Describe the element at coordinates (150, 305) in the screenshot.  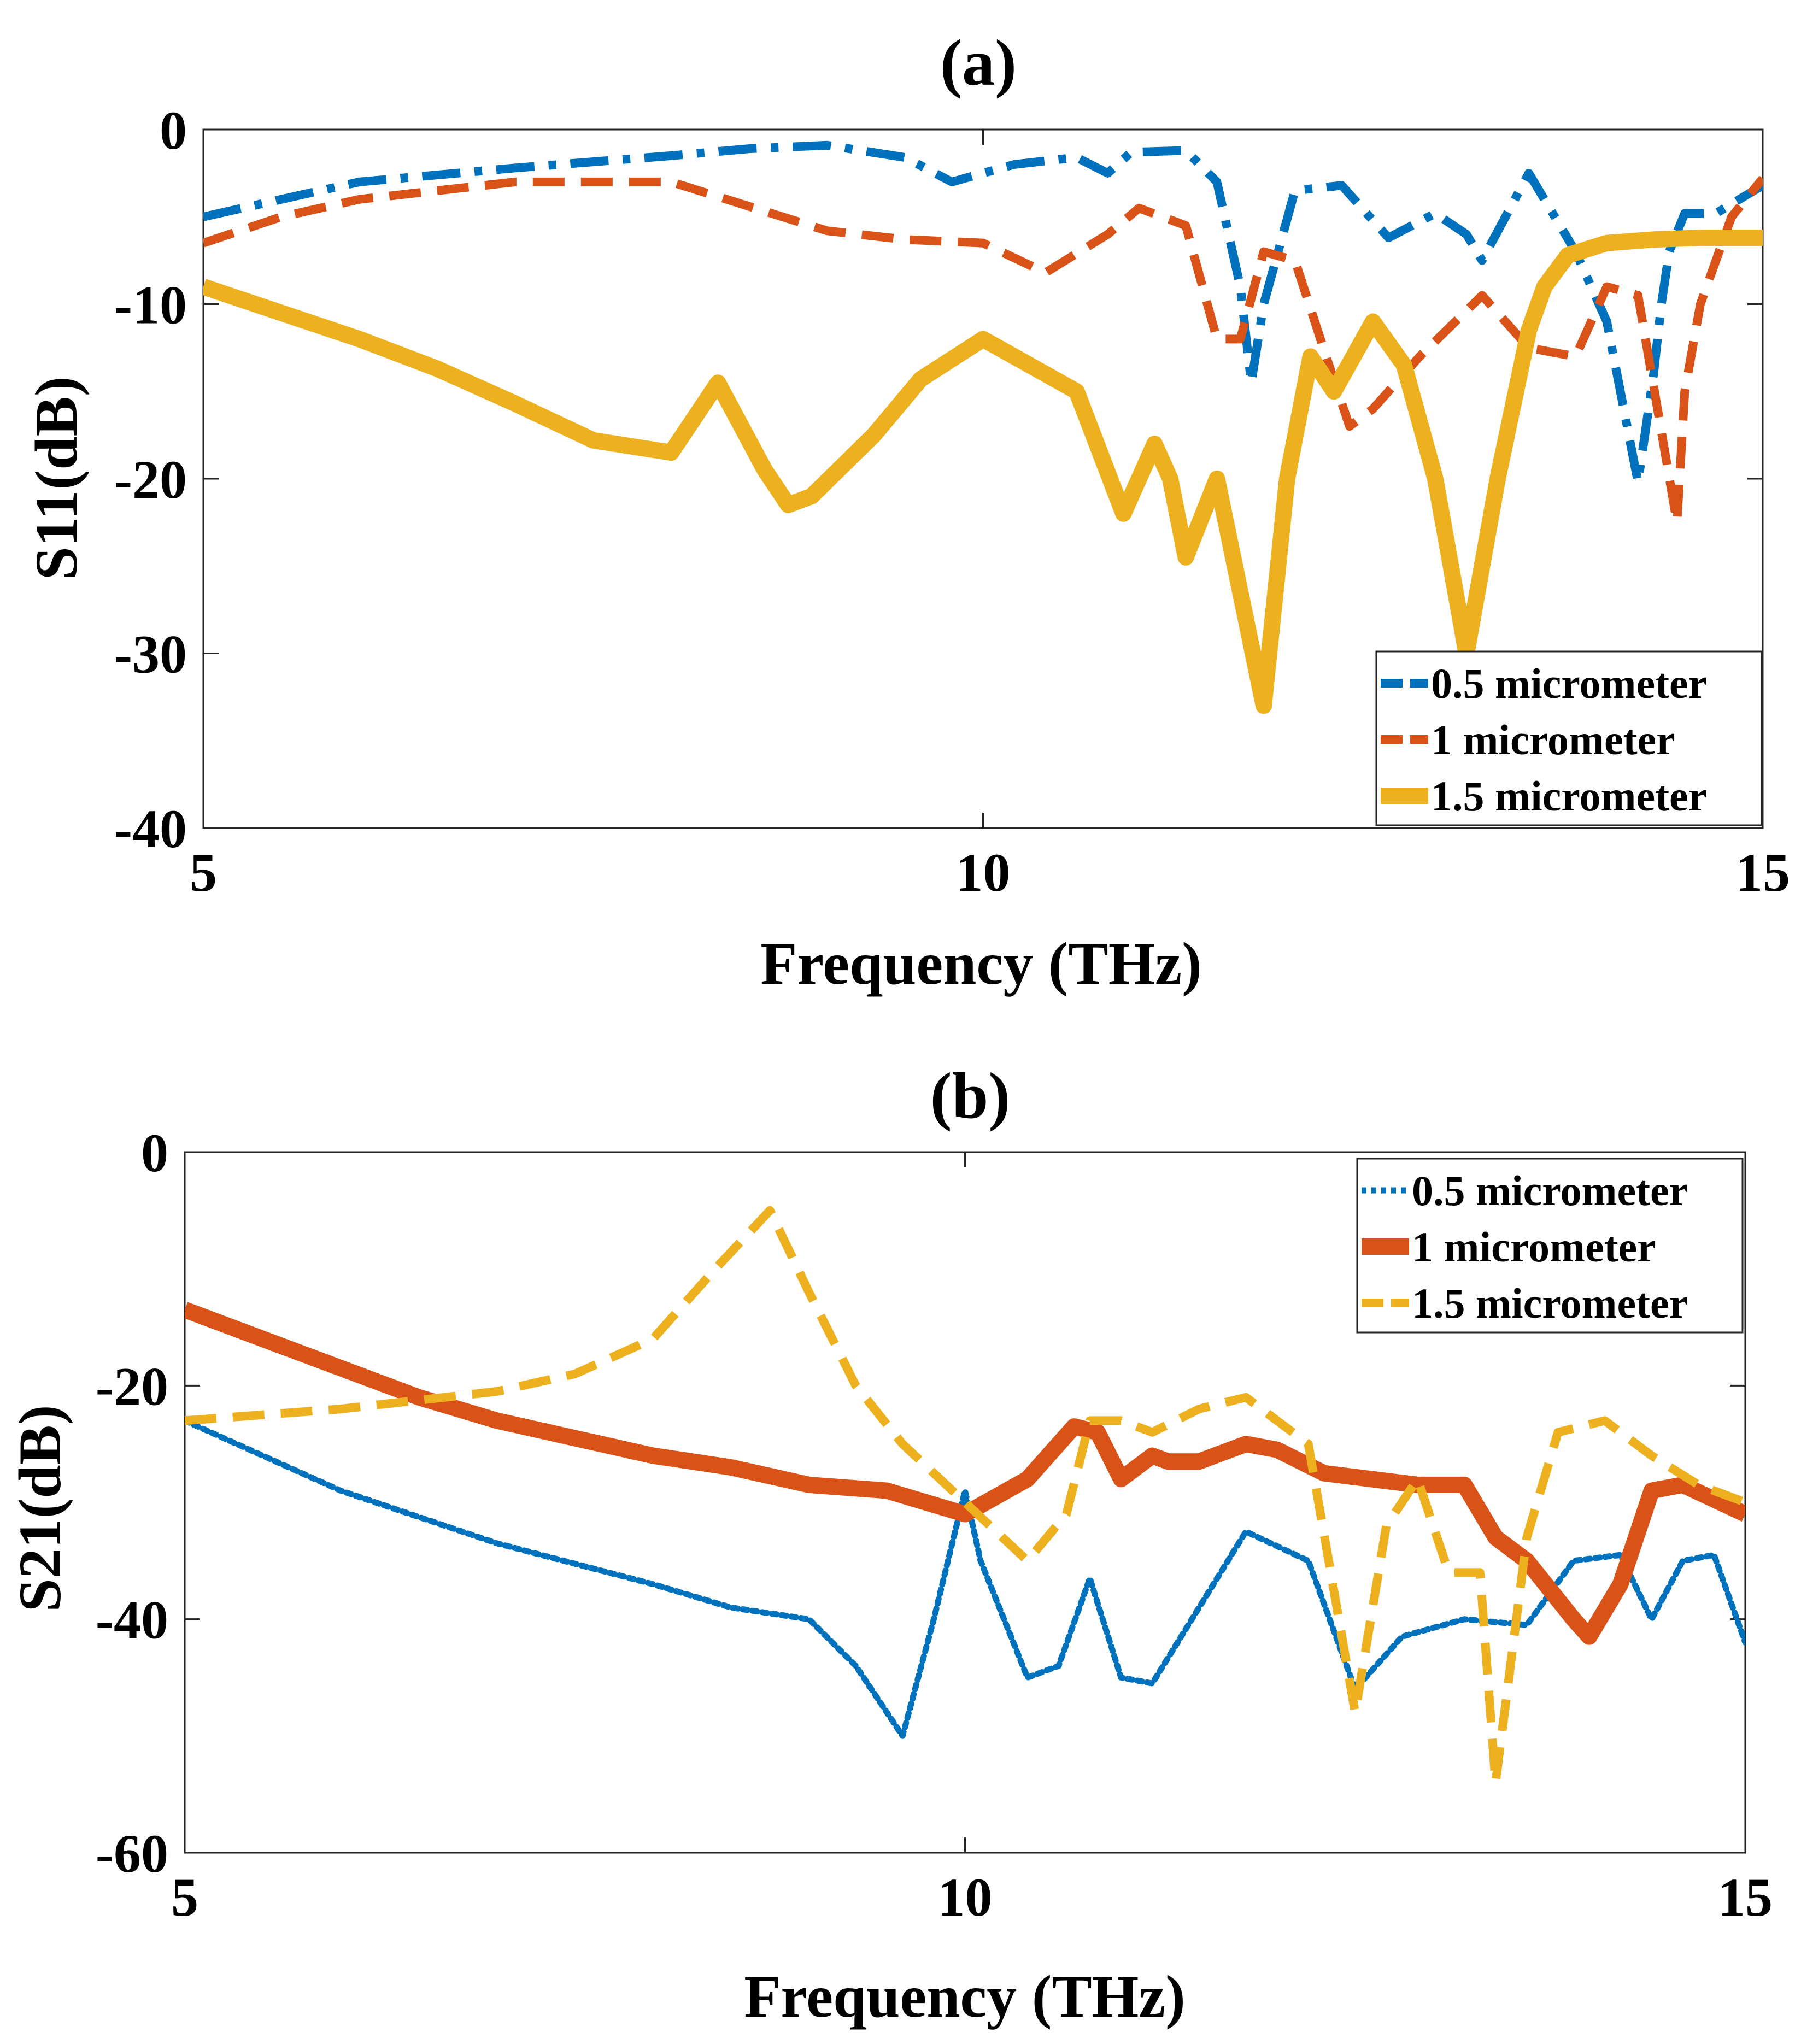
I see `panel-a-y-tick-label-1: -10` at that location.